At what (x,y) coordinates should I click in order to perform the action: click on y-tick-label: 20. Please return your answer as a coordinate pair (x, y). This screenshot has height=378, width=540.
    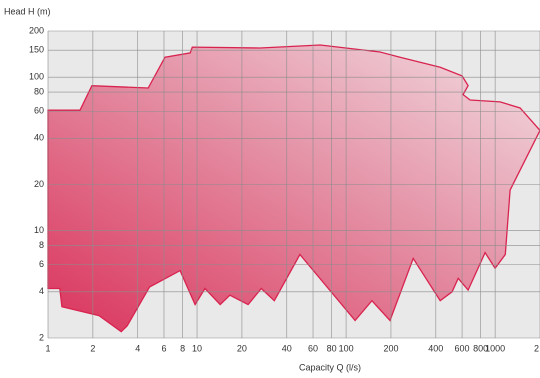
    Looking at the image, I should click on (39, 184).